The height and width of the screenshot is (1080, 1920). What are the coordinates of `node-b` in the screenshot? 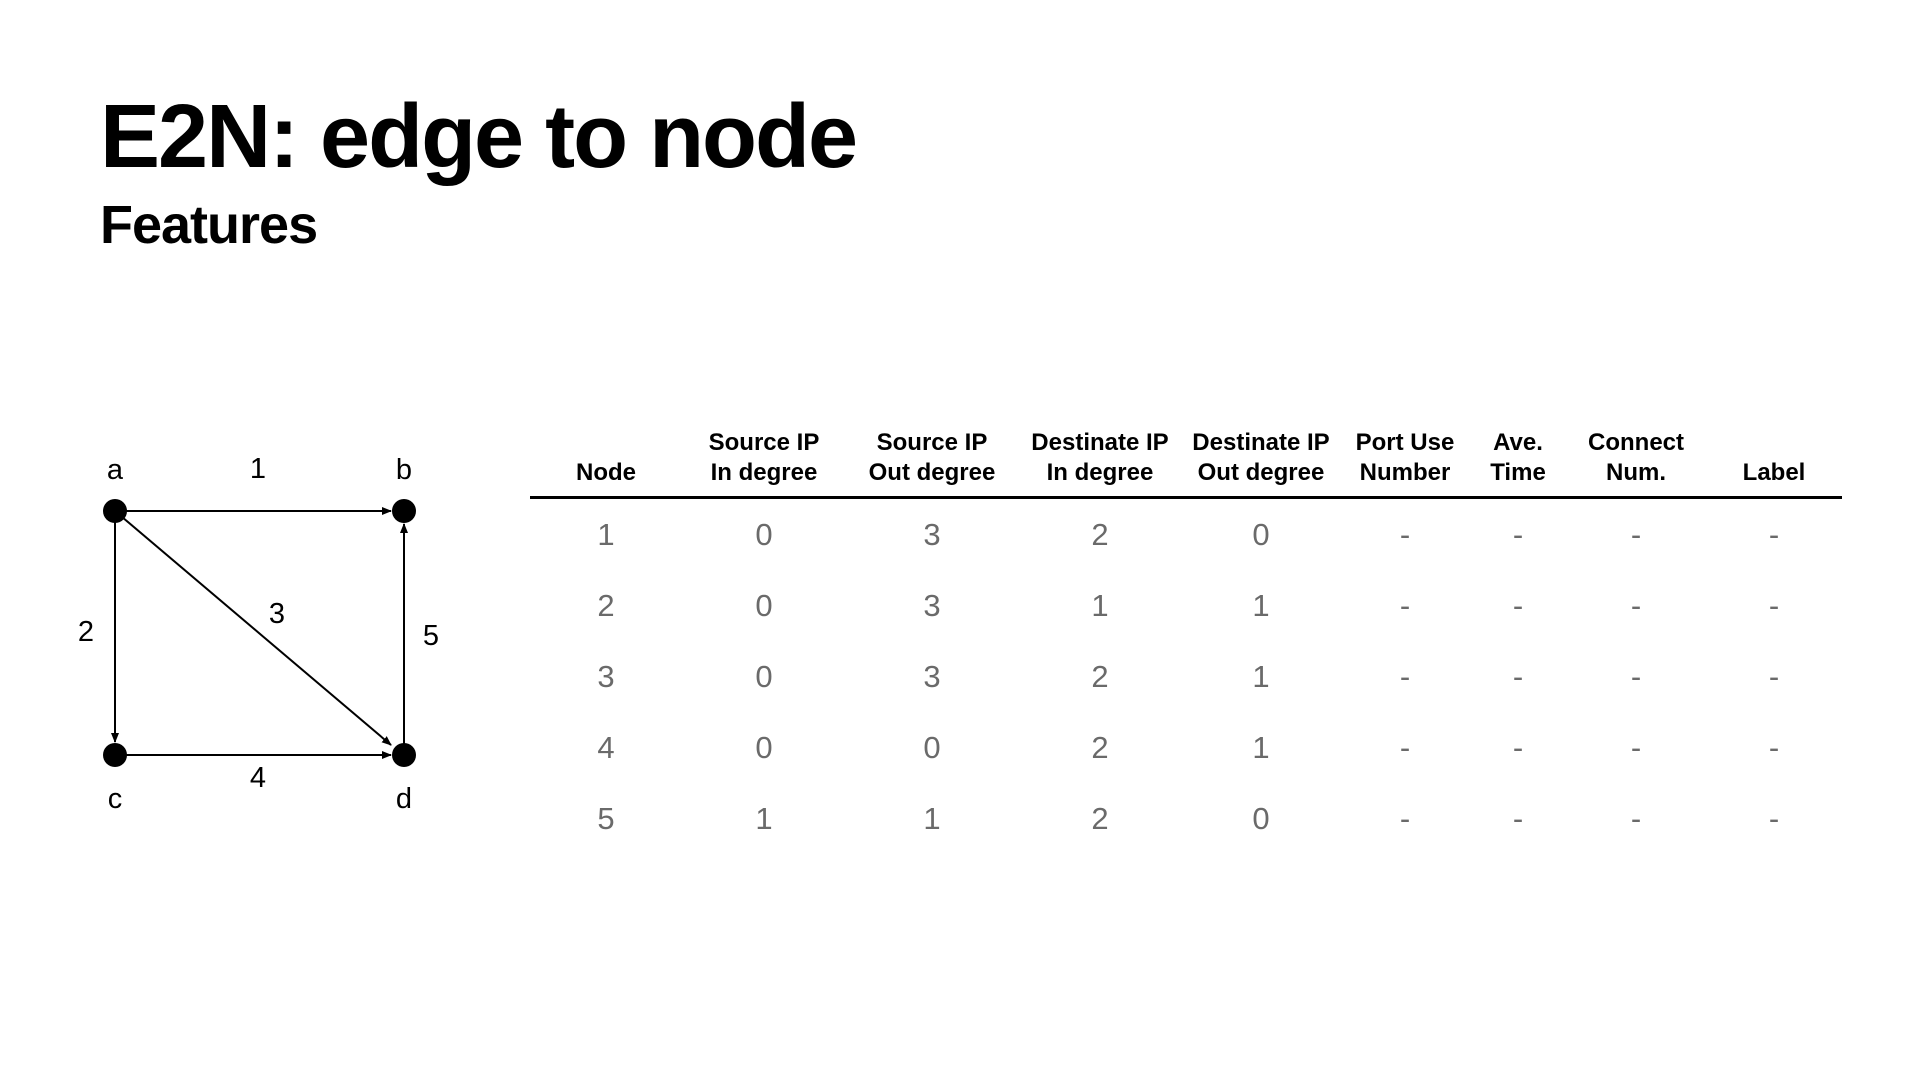 It's located at (404, 511).